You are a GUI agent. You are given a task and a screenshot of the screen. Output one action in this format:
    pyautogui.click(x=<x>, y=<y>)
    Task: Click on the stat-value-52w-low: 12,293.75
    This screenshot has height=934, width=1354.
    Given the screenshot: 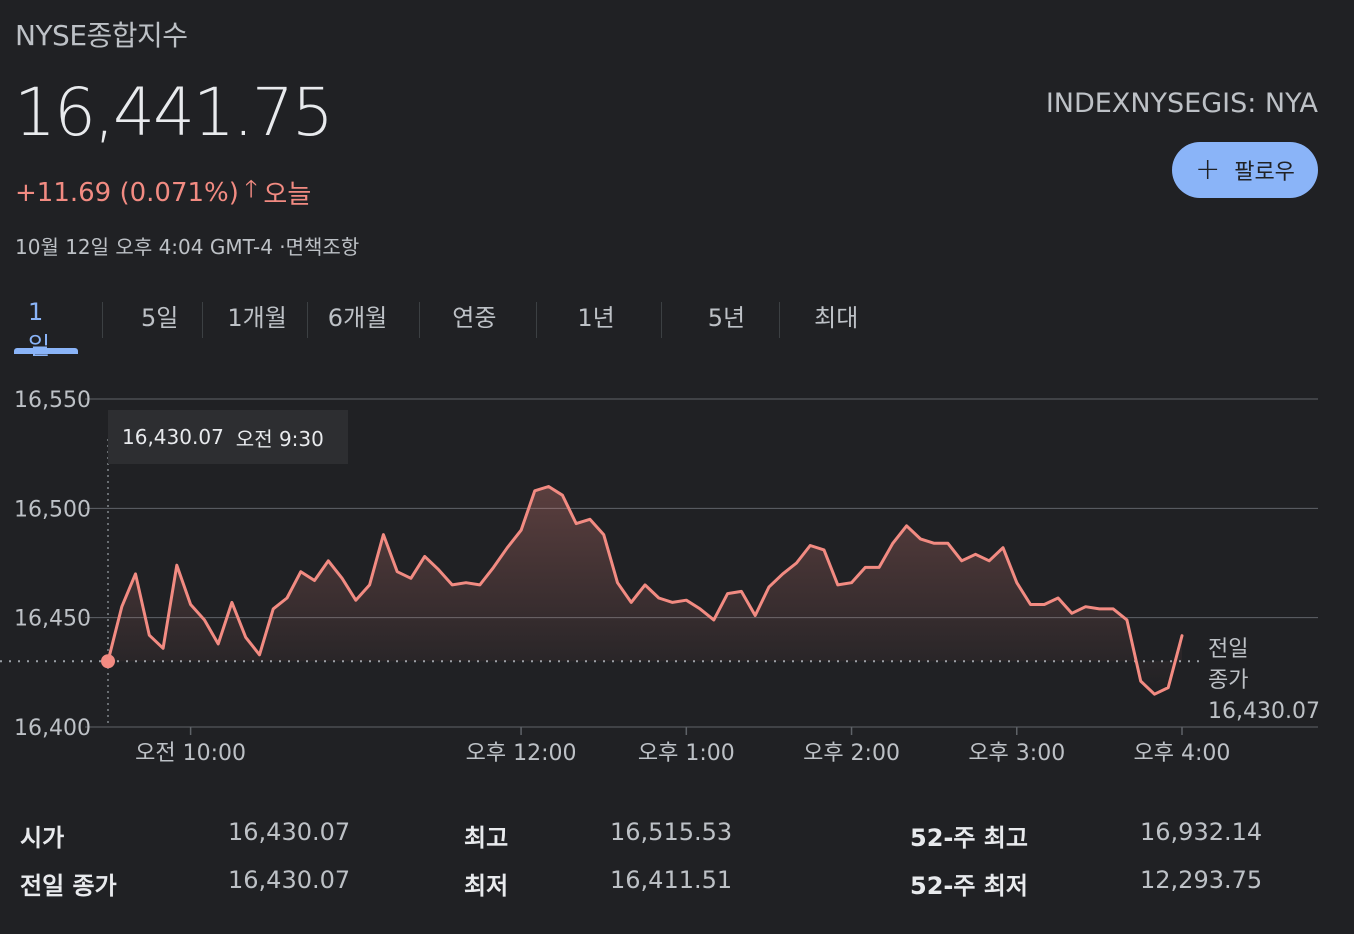 What is the action you would take?
    pyautogui.click(x=1201, y=880)
    